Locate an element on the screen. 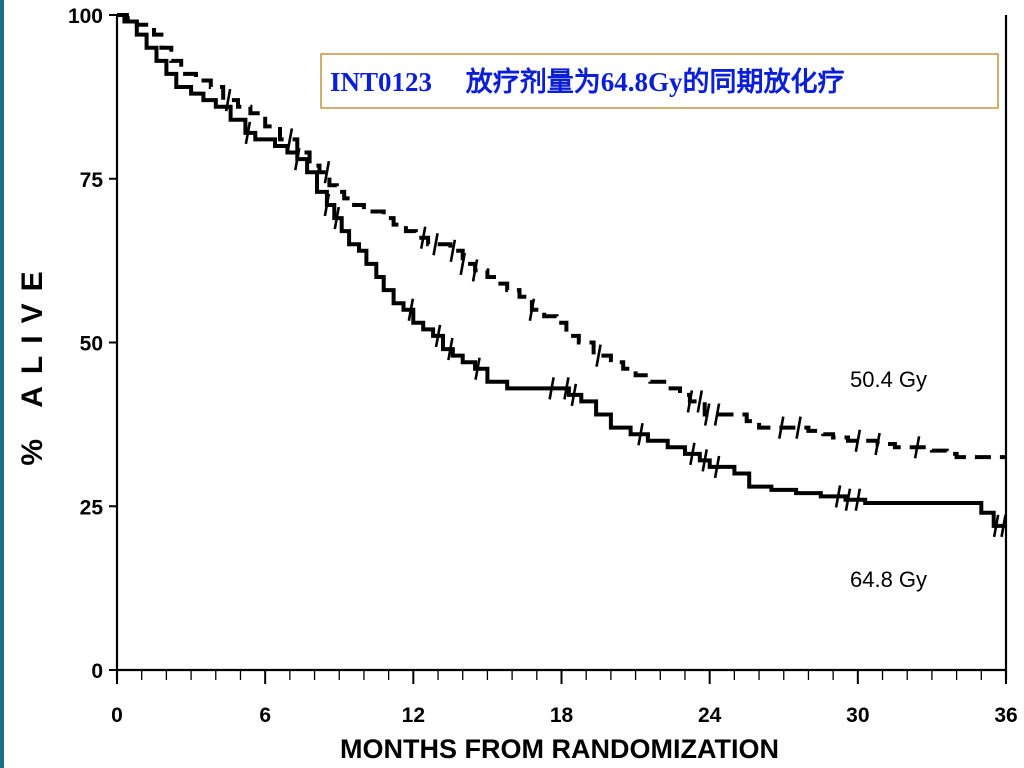 The width and height of the screenshot is (1024, 768). series-label-64-8-gy: 64.8 Gy is located at coordinates (888, 579).